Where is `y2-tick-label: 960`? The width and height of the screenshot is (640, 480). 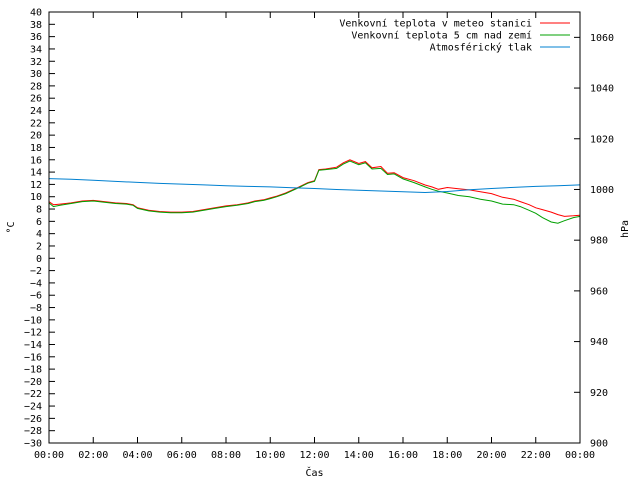 y2-tick-label: 960 is located at coordinates (599, 291).